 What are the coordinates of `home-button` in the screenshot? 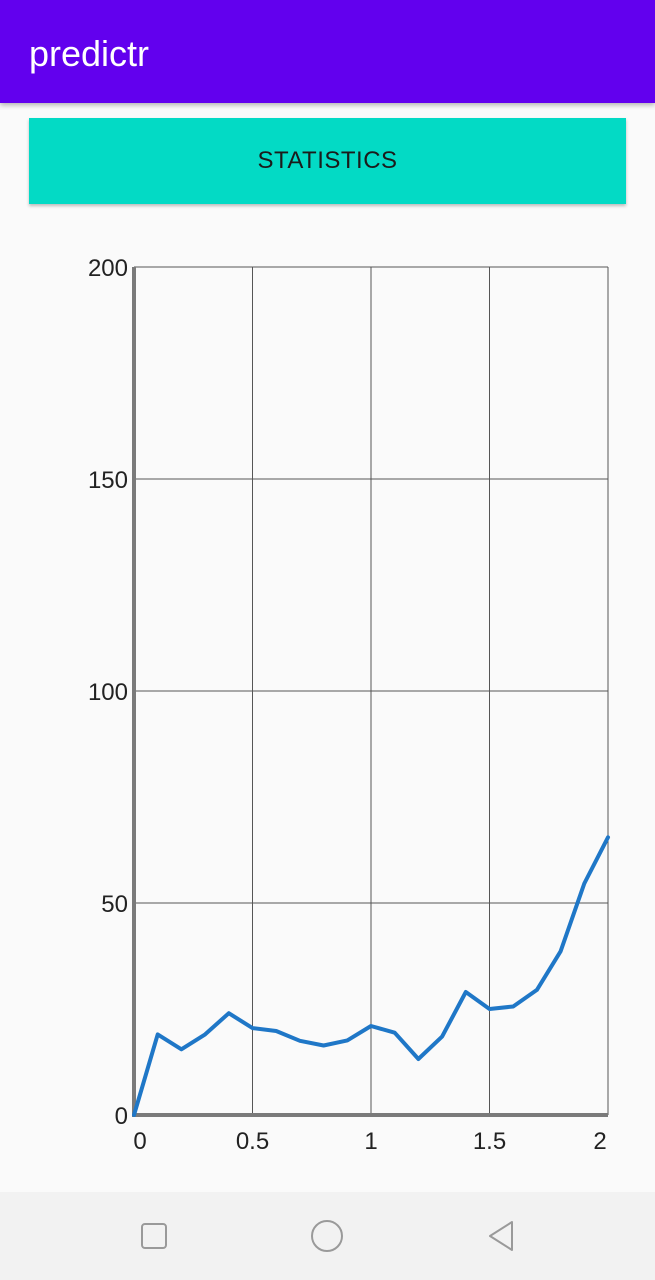 It's located at (327, 1236).